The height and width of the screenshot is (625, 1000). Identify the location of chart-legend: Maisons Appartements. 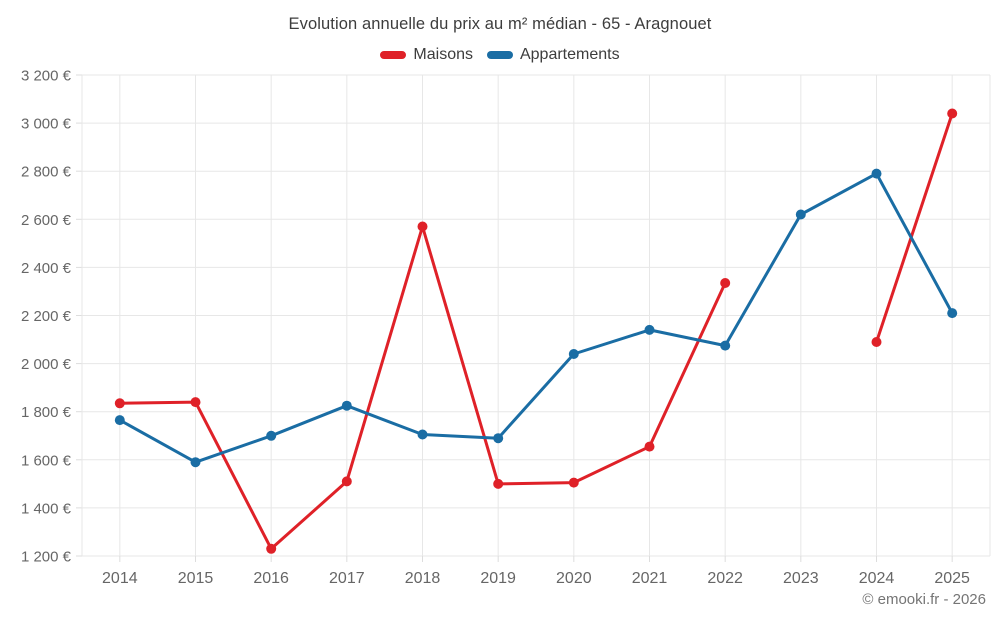
(500, 55).